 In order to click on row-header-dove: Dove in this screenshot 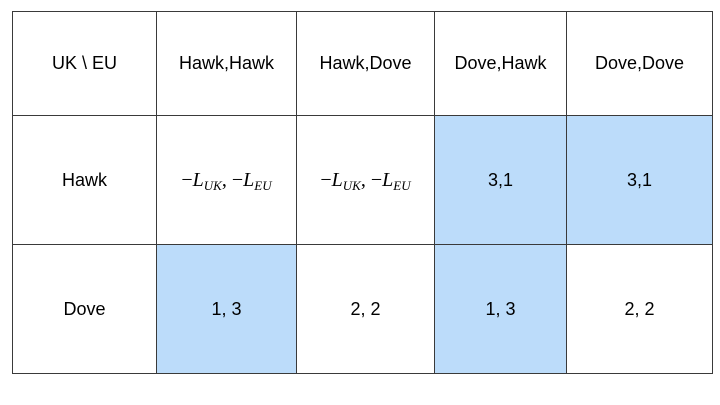, I will do `click(84, 309)`.